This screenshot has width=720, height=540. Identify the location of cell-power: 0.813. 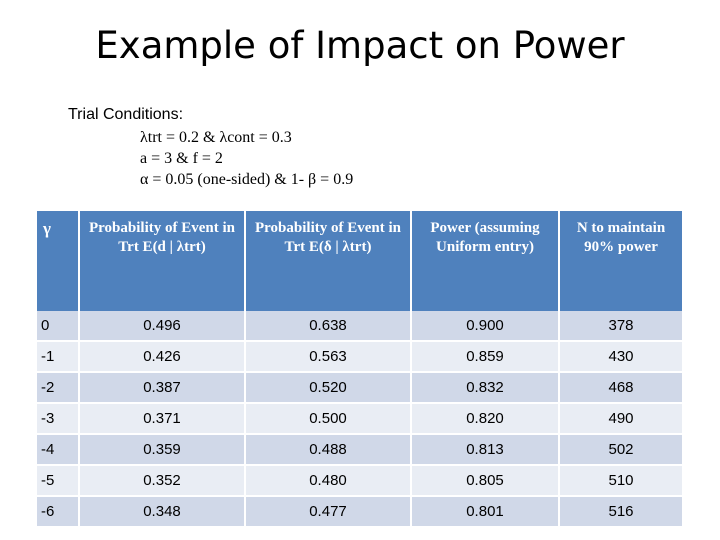
(485, 450).